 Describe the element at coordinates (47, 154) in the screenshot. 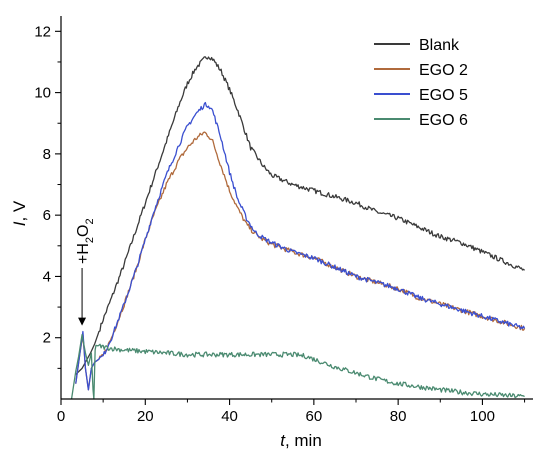

I see `y-tick-label: 8` at that location.